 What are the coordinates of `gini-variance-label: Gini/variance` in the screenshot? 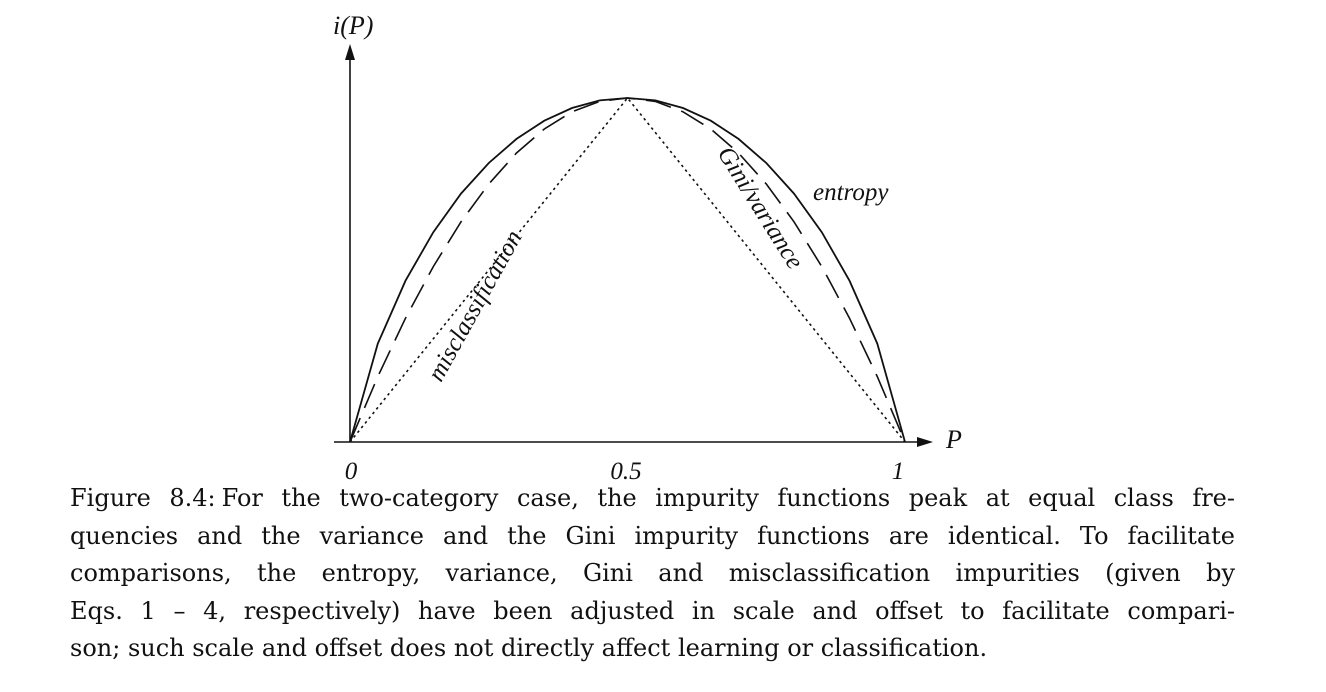 It's located at (760, 208).